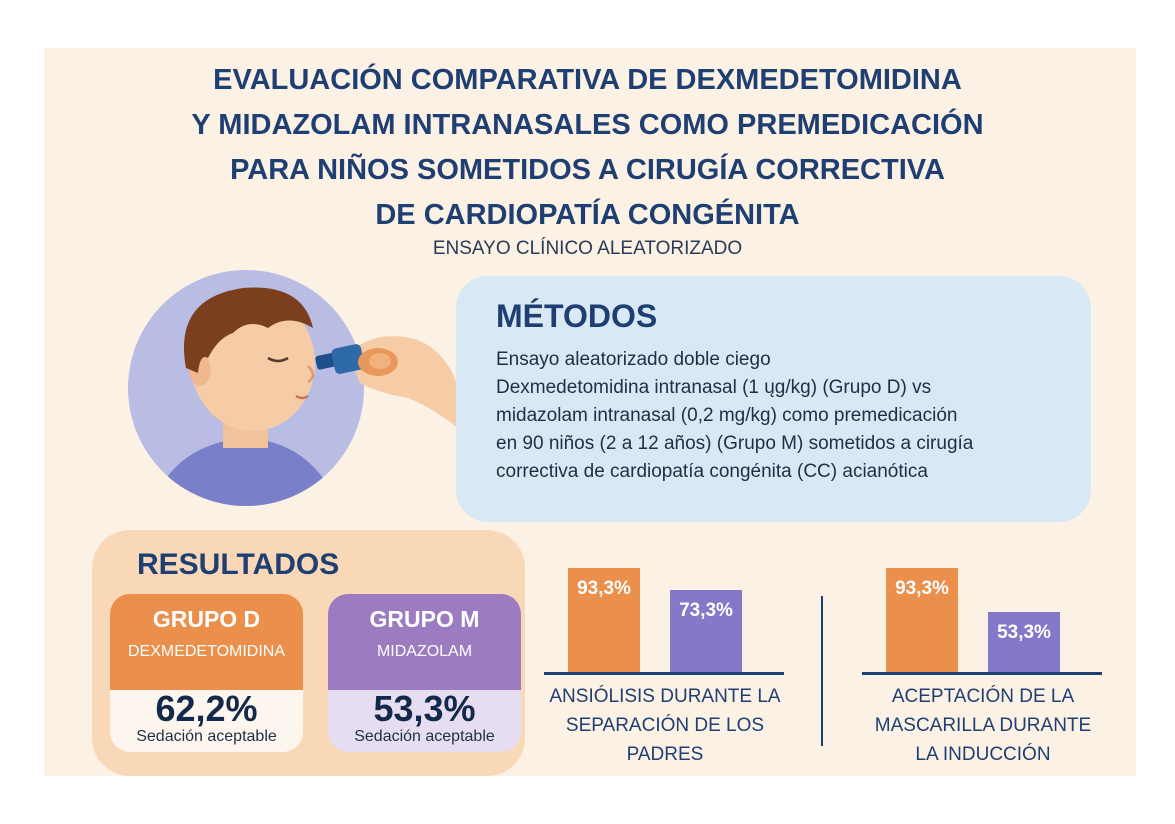 The height and width of the screenshot is (824, 1175). I want to click on group-m-label: Sedación aceptable, so click(424, 736).